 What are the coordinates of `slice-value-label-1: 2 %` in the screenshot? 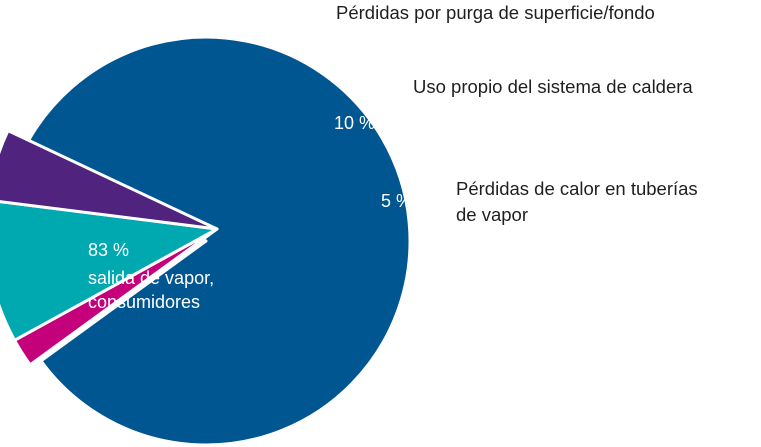 It's located at (335, 46).